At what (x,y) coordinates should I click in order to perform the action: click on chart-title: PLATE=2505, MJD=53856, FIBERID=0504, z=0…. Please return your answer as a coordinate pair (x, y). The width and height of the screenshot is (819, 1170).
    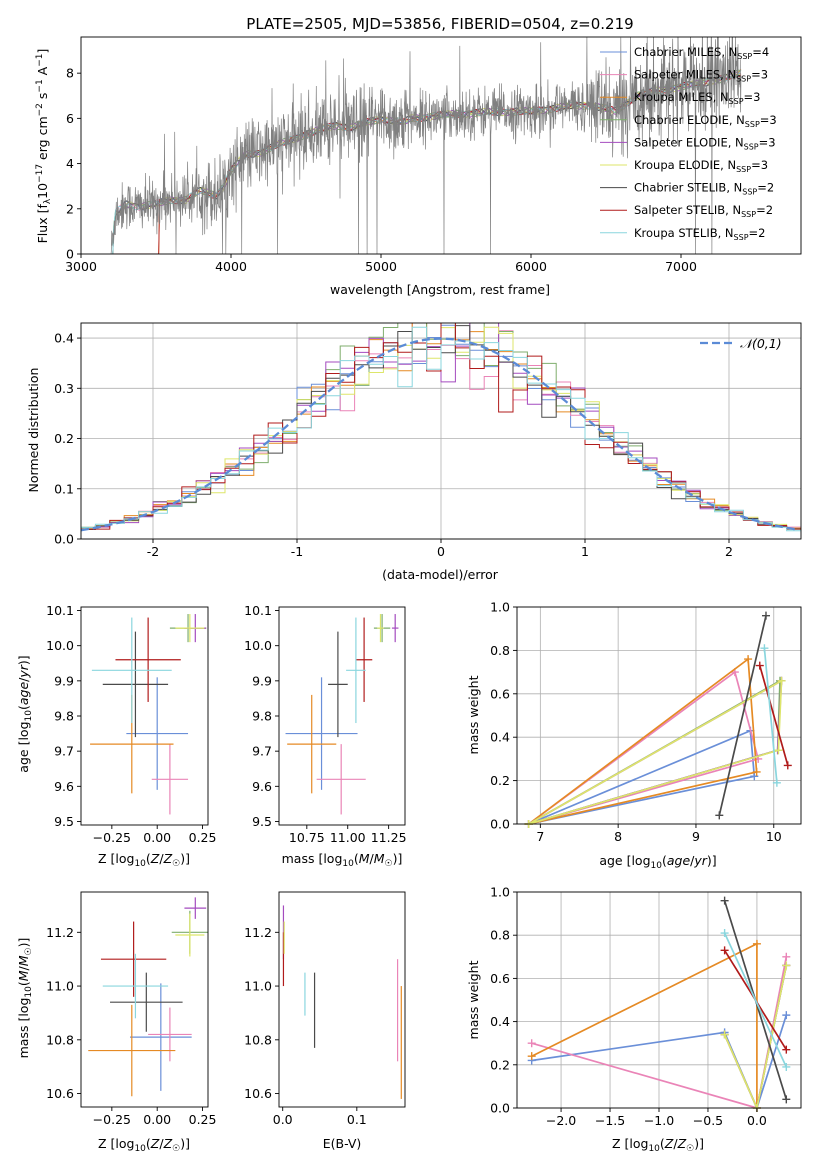
    Looking at the image, I should click on (439, 24).